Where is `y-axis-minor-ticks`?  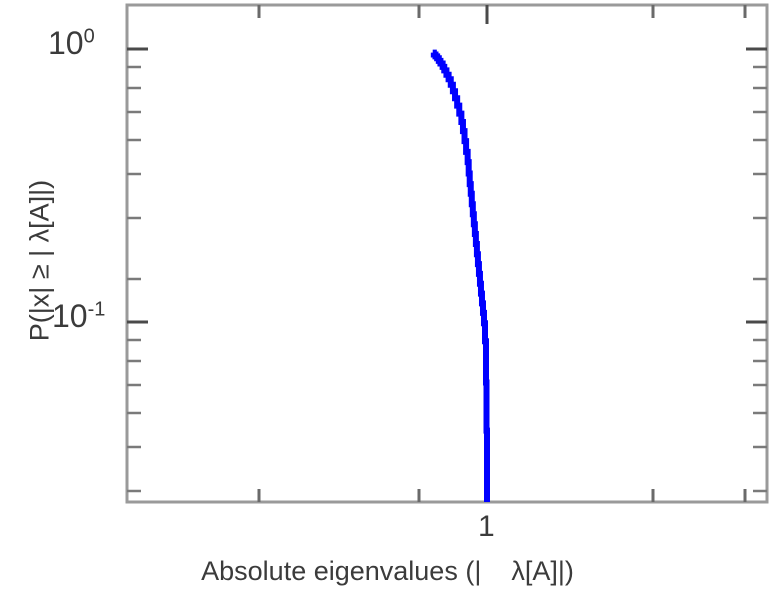
y-axis-minor-ticks is located at coordinates (134, 279).